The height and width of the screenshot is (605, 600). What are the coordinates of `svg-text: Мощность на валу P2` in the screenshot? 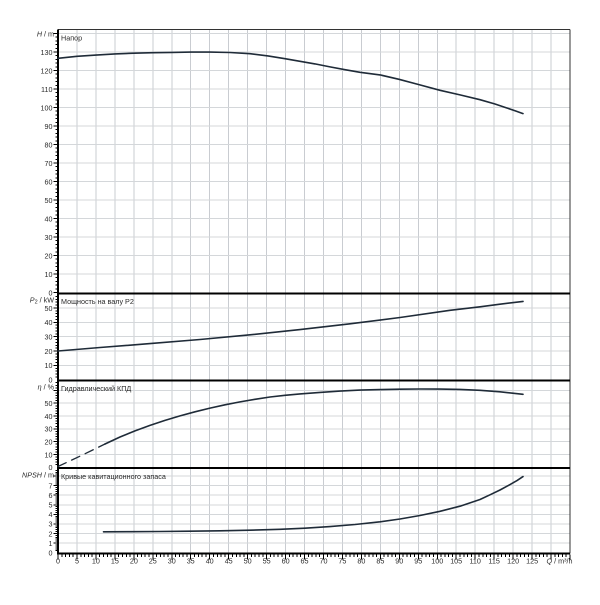 It's located at (97, 301).